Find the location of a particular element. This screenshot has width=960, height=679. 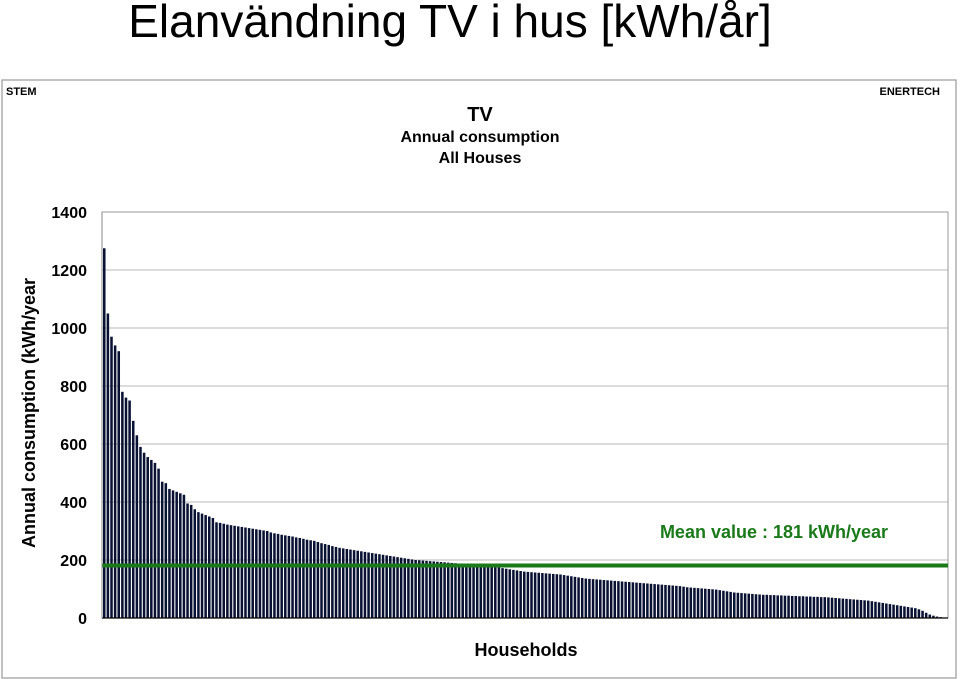

y-axis-label: Annual consumption (kWh/year is located at coordinates (29, 413).